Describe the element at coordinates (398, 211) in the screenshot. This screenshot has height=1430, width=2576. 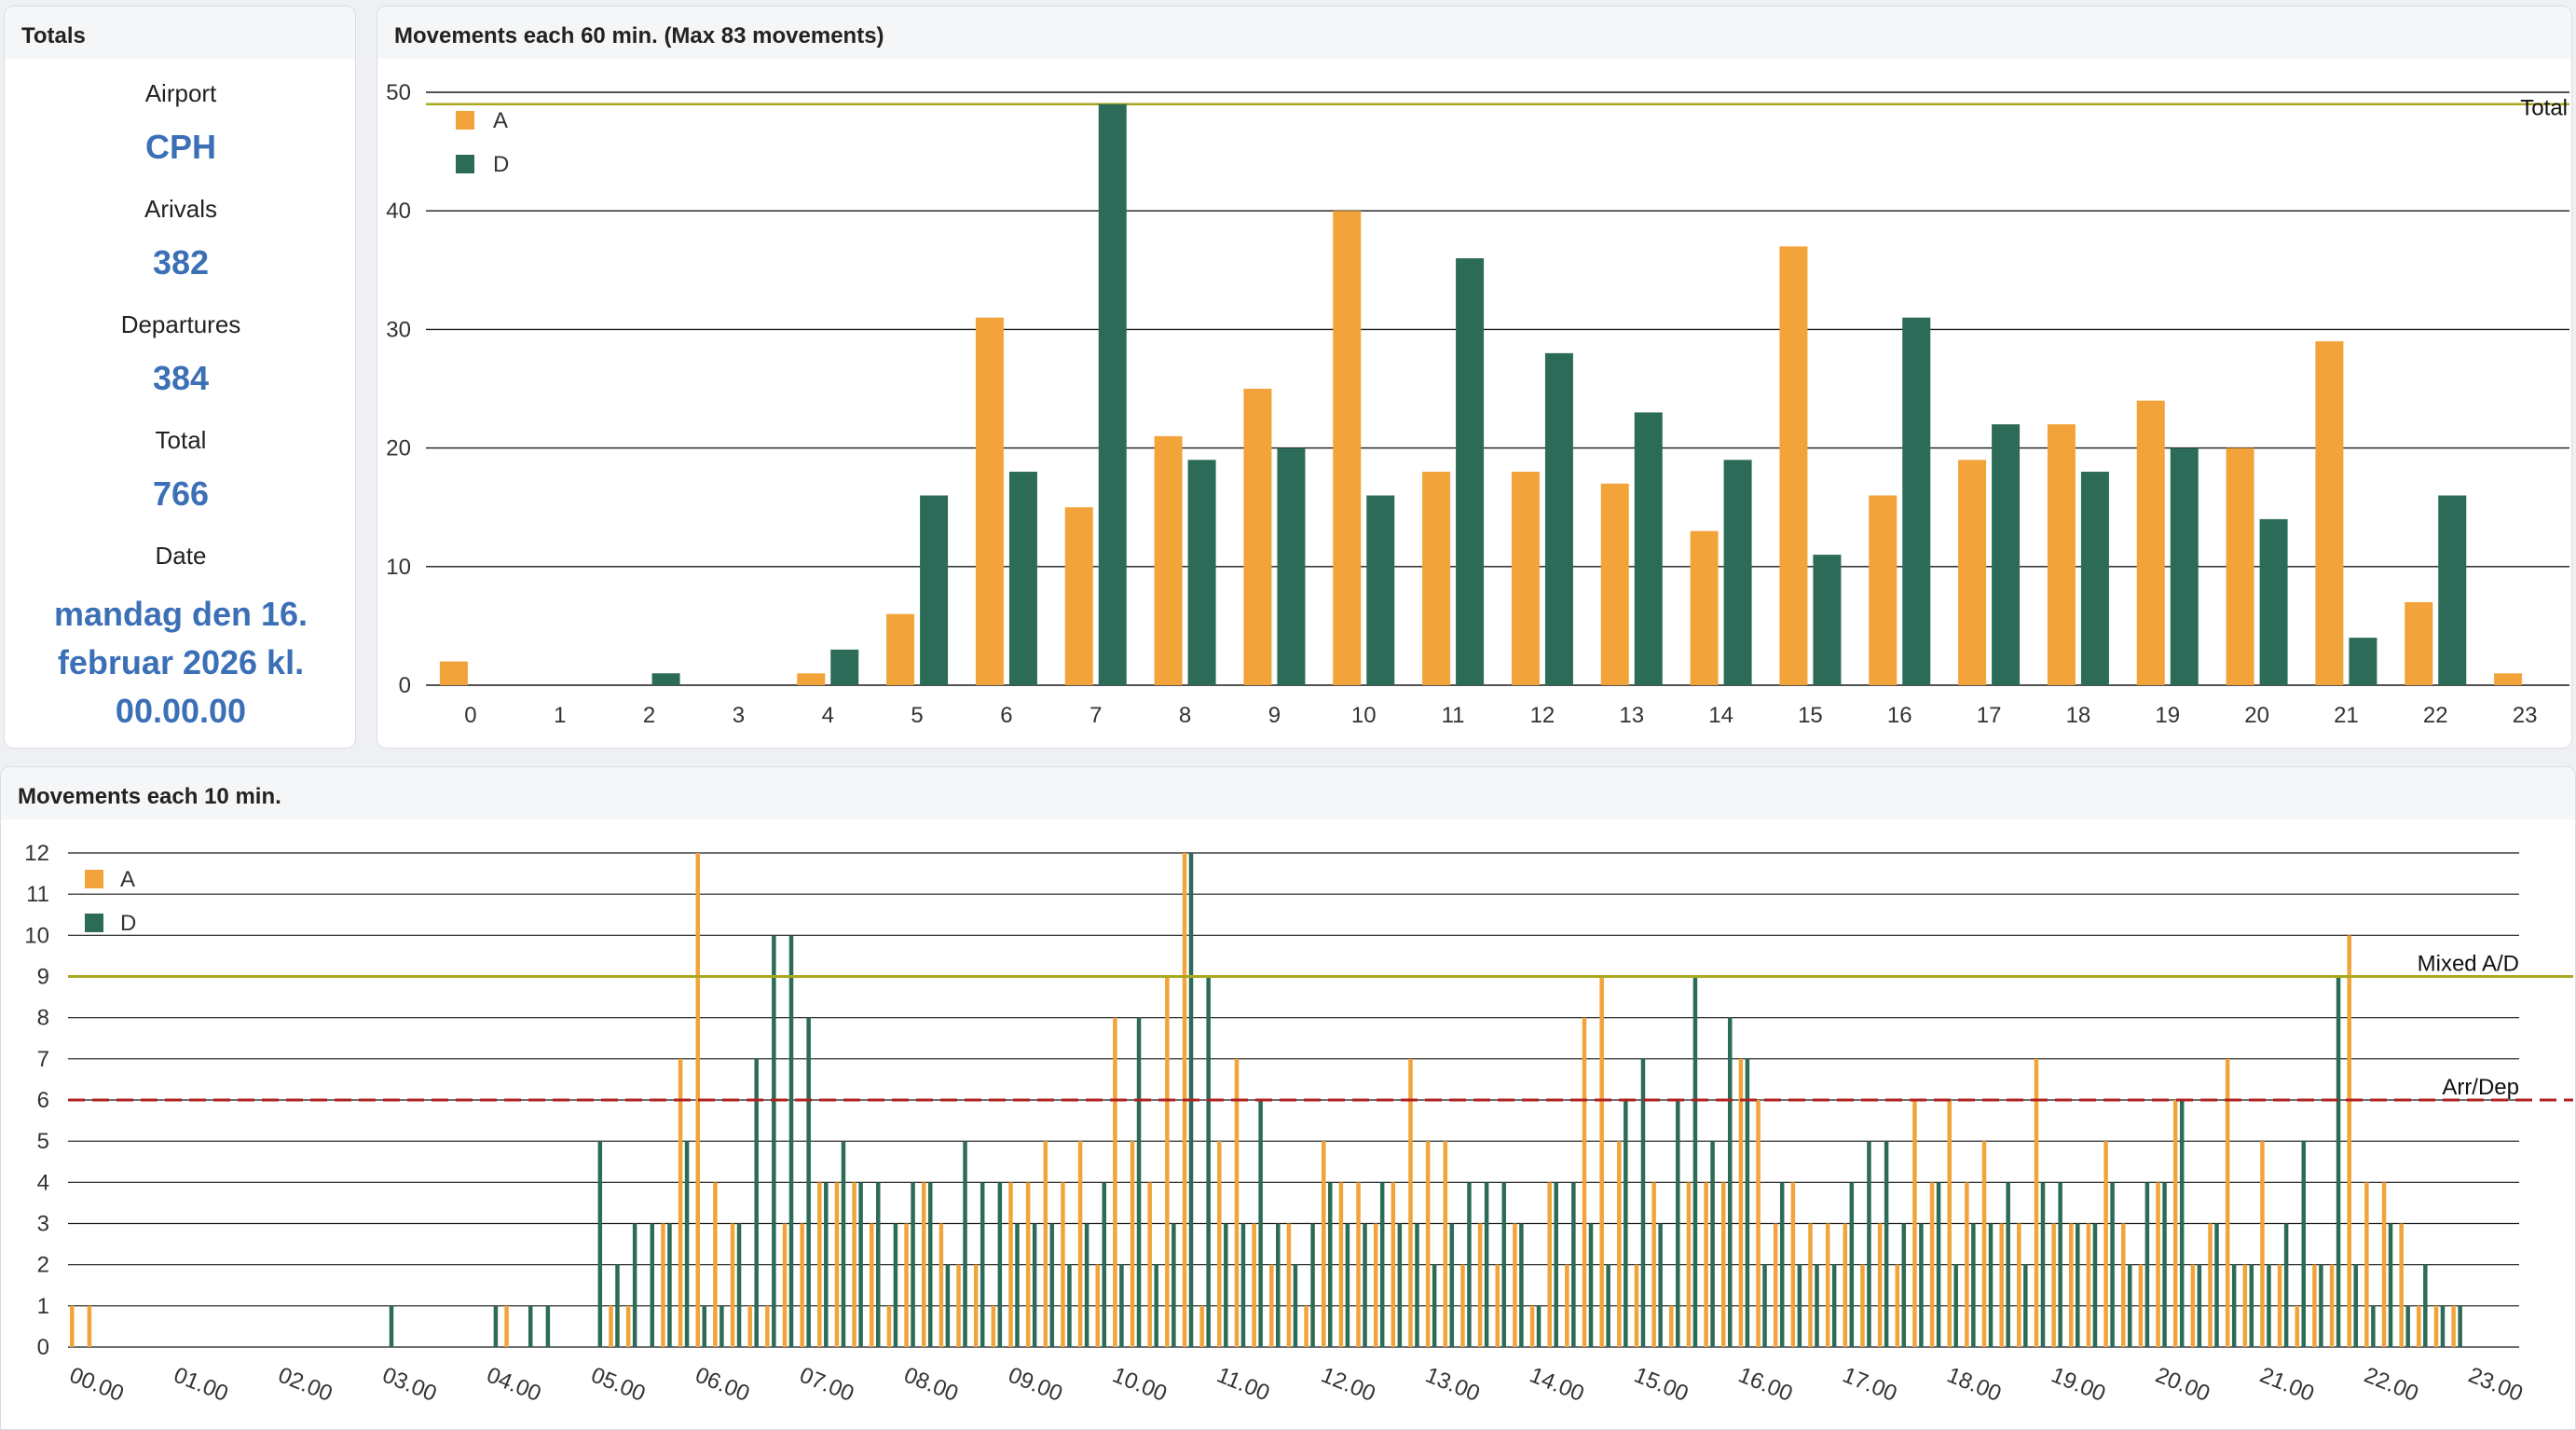
I see `y-tick-label: 40` at that location.